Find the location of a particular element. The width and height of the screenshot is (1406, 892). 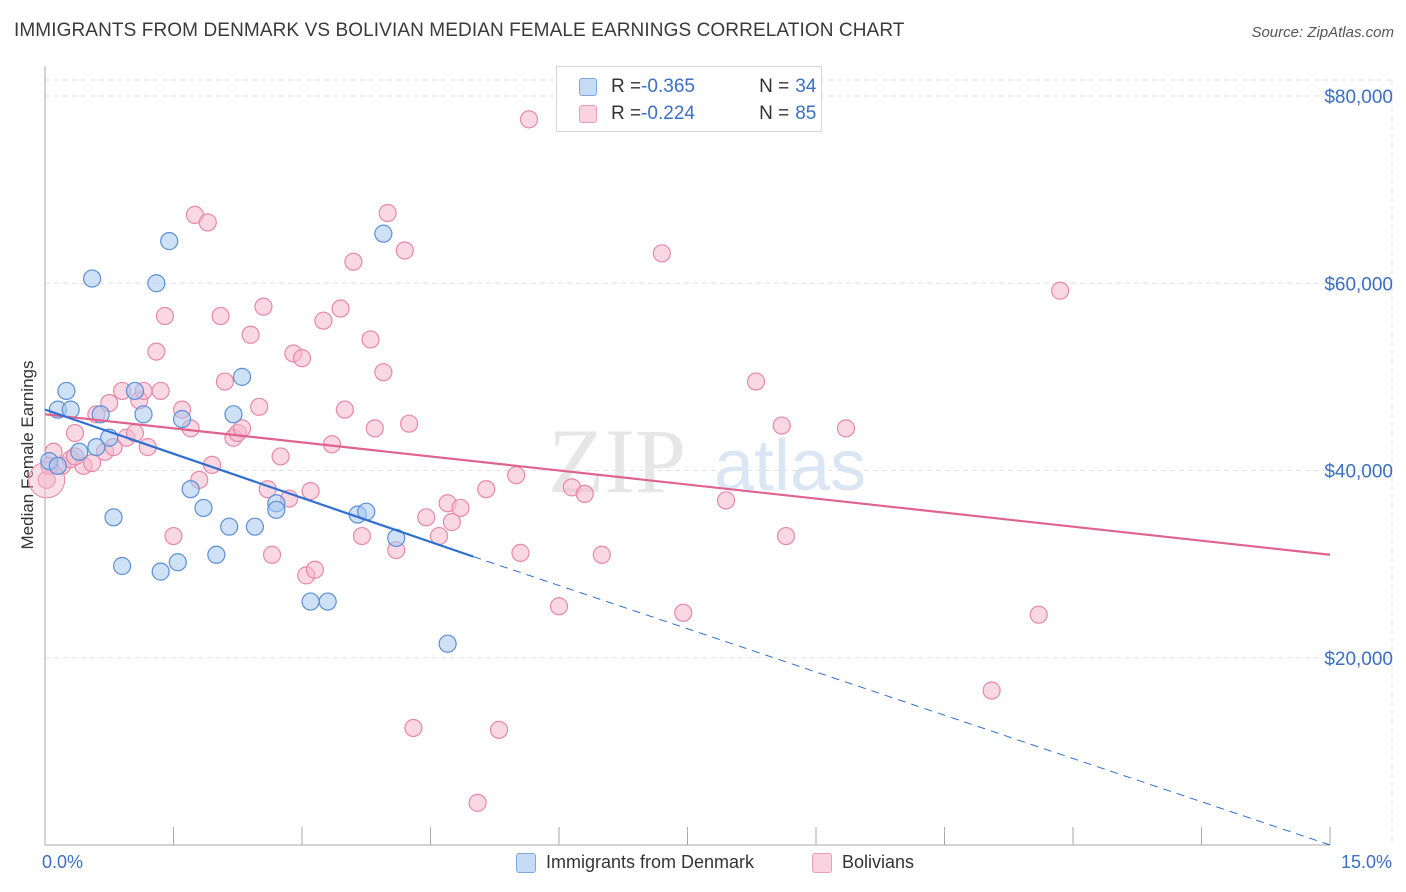

source-credit: Source: ZipAtlas.com is located at coordinates (1322, 32).